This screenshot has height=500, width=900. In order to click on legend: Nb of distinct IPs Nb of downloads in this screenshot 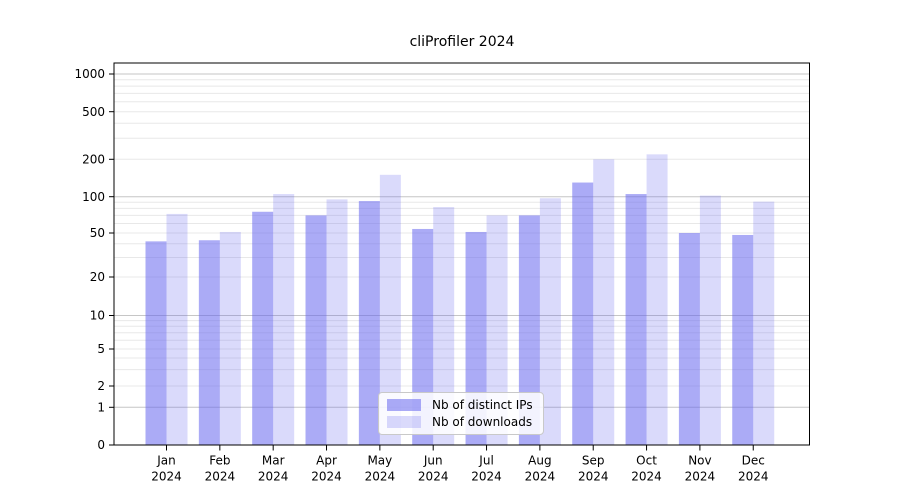, I will do `click(461, 413)`.